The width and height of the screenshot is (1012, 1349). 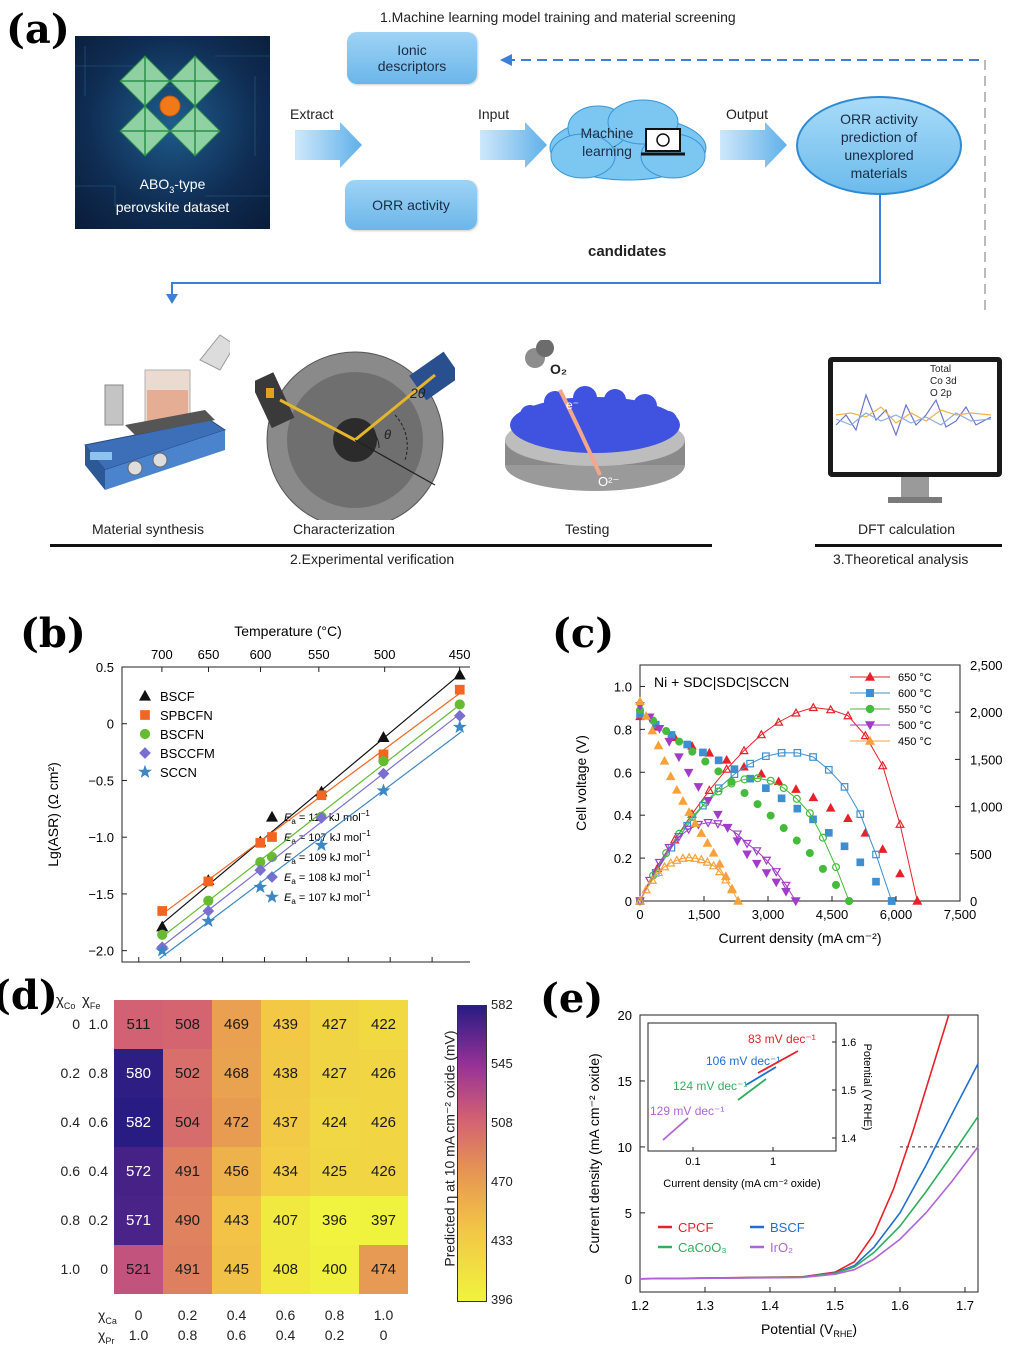 What do you see at coordinates (502, 1181) in the screenshot?
I see `colorbar-tick-label: 470` at bounding box center [502, 1181].